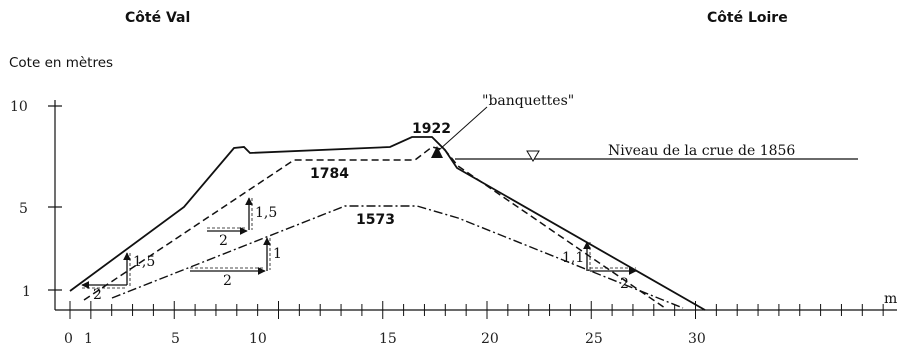  I want to click on x-tick-label-0: 0, so click(68, 339).